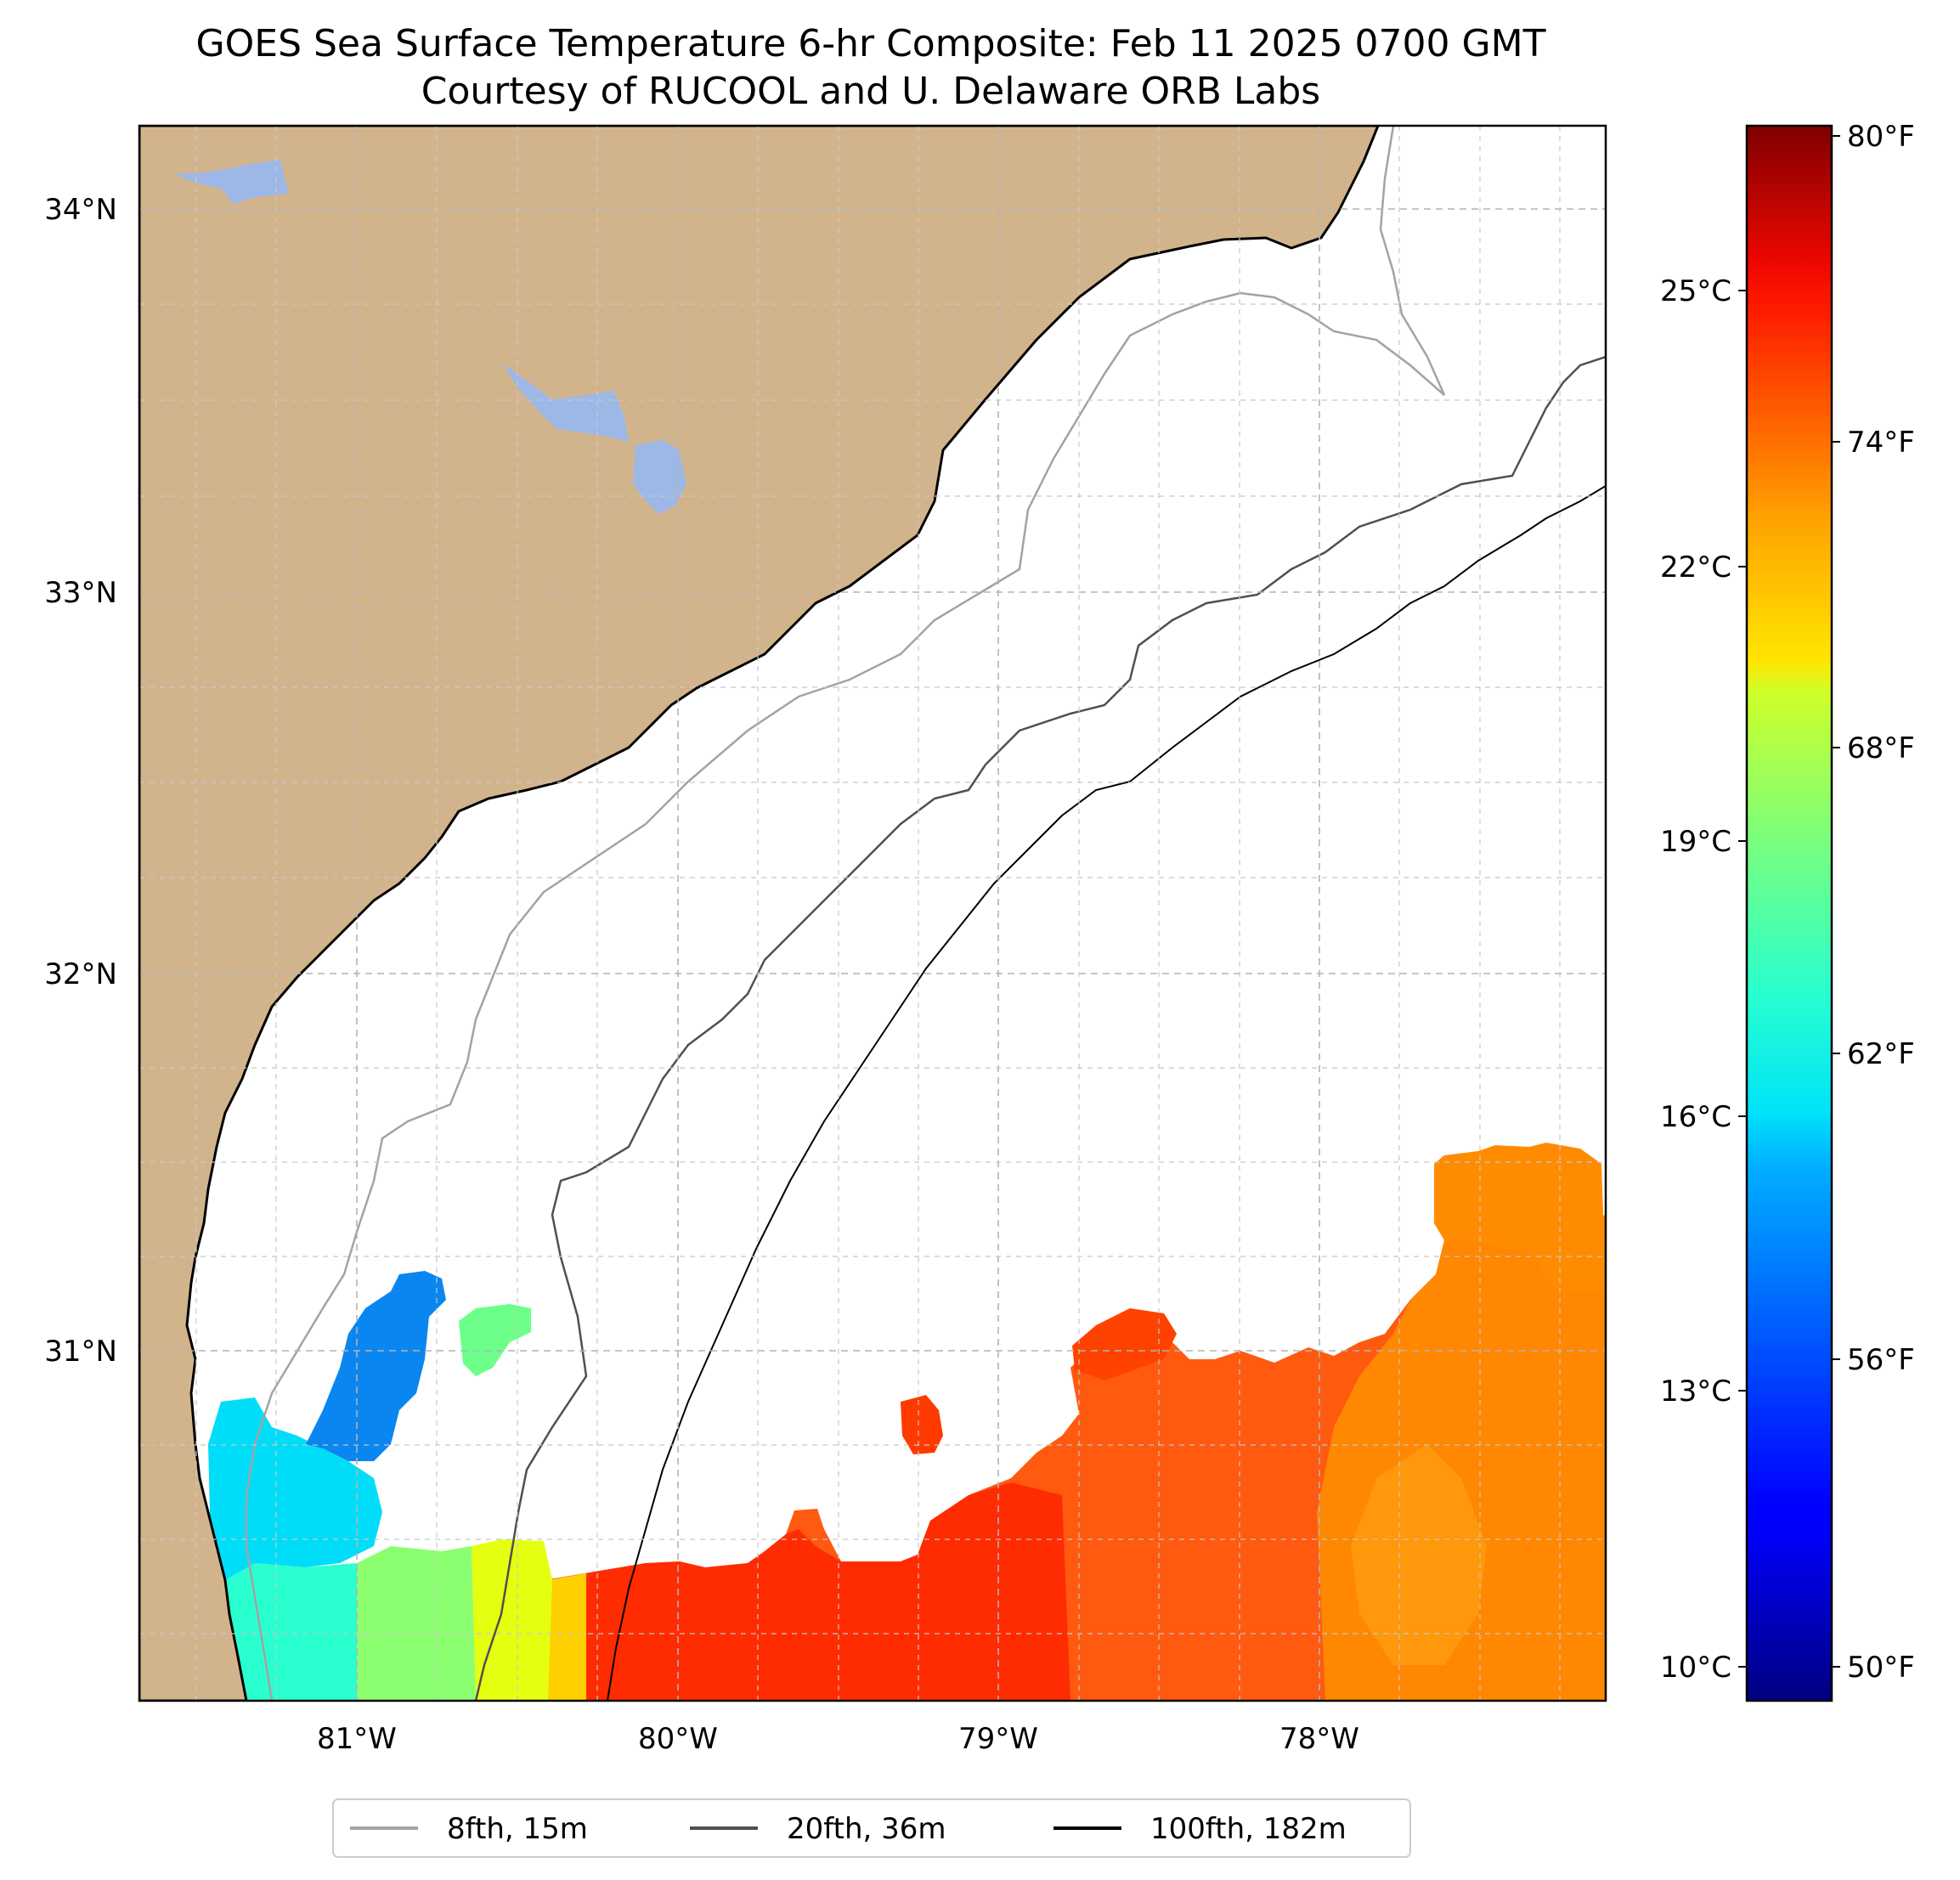 Image resolution: width=1960 pixels, height=1880 pixels. What do you see at coordinates (232, 182) in the screenshot?
I see `lake-northwest` at bounding box center [232, 182].